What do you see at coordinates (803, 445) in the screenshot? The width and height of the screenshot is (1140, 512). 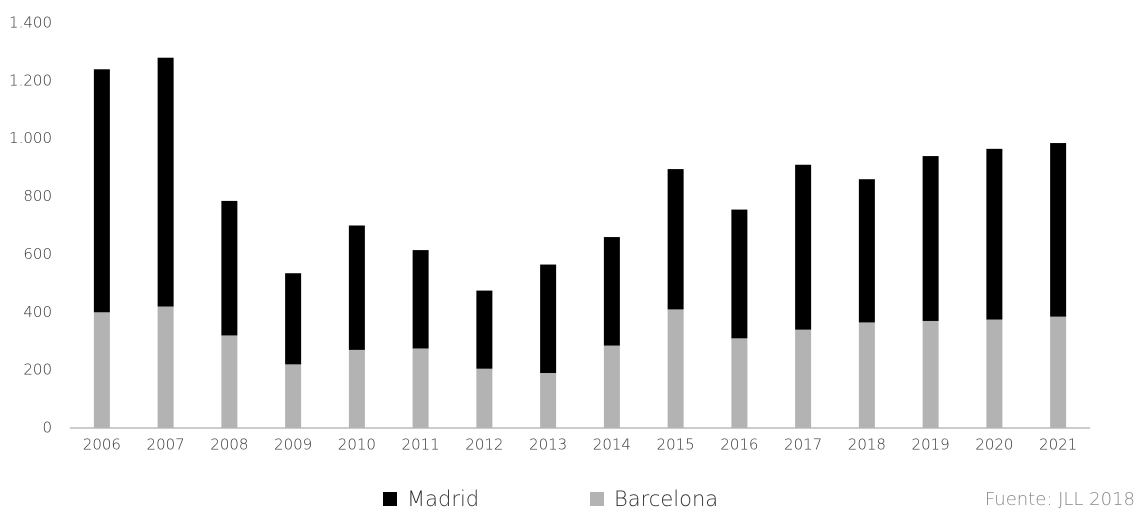 I see `x-tick-label: 2017` at bounding box center [803, 445].